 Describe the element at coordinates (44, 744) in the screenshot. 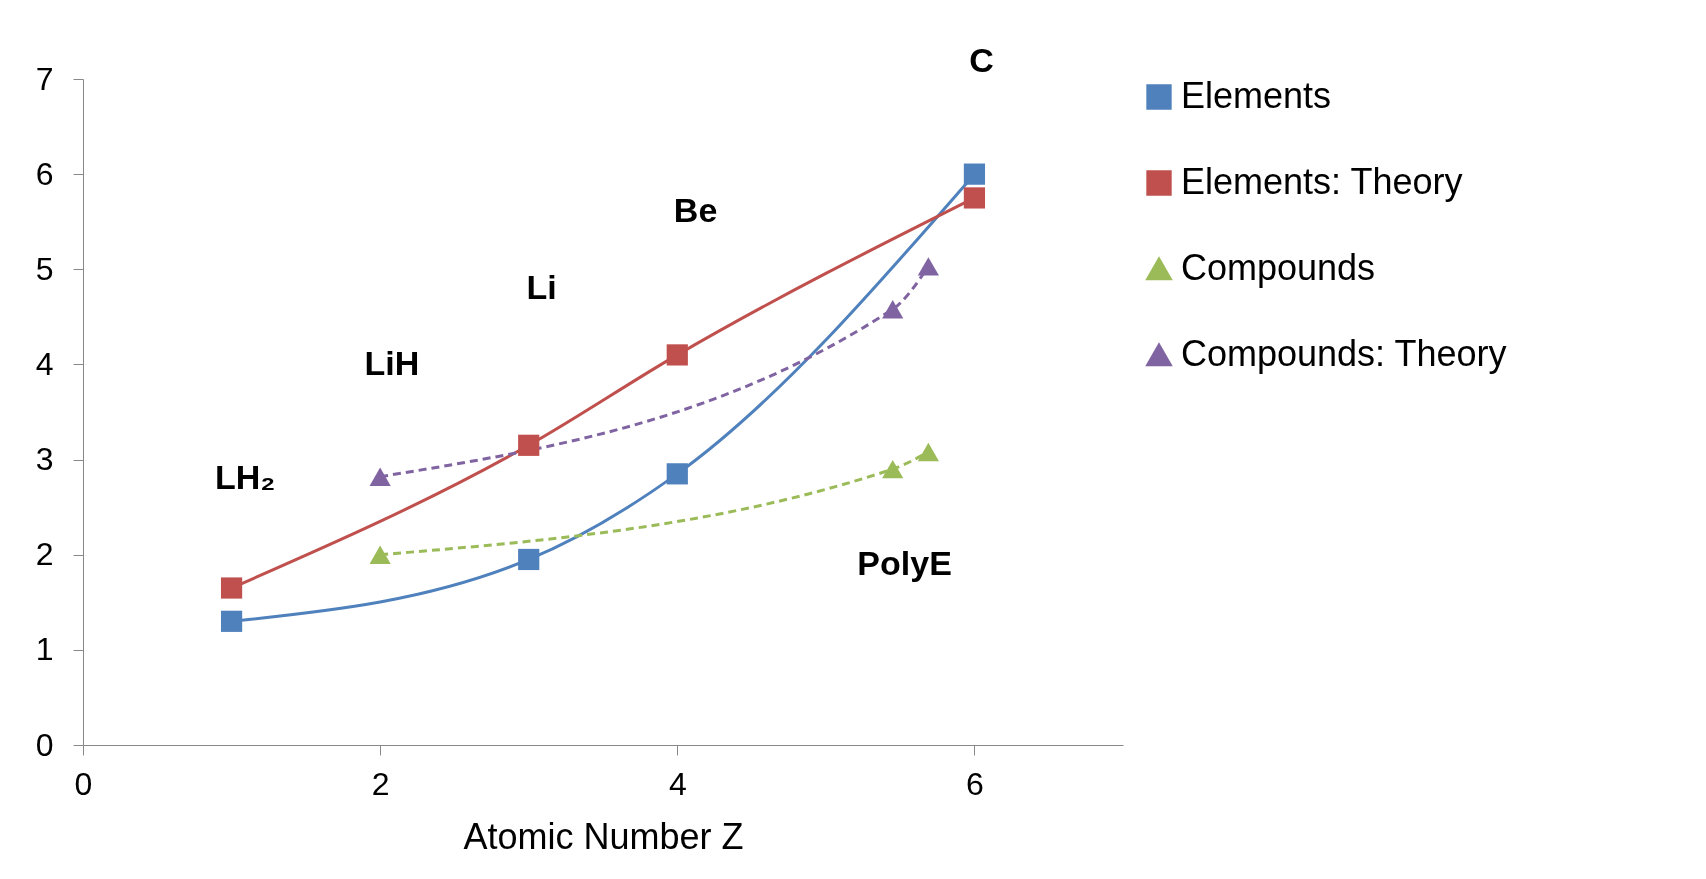

I see `y-tick-label: 0` at that location.